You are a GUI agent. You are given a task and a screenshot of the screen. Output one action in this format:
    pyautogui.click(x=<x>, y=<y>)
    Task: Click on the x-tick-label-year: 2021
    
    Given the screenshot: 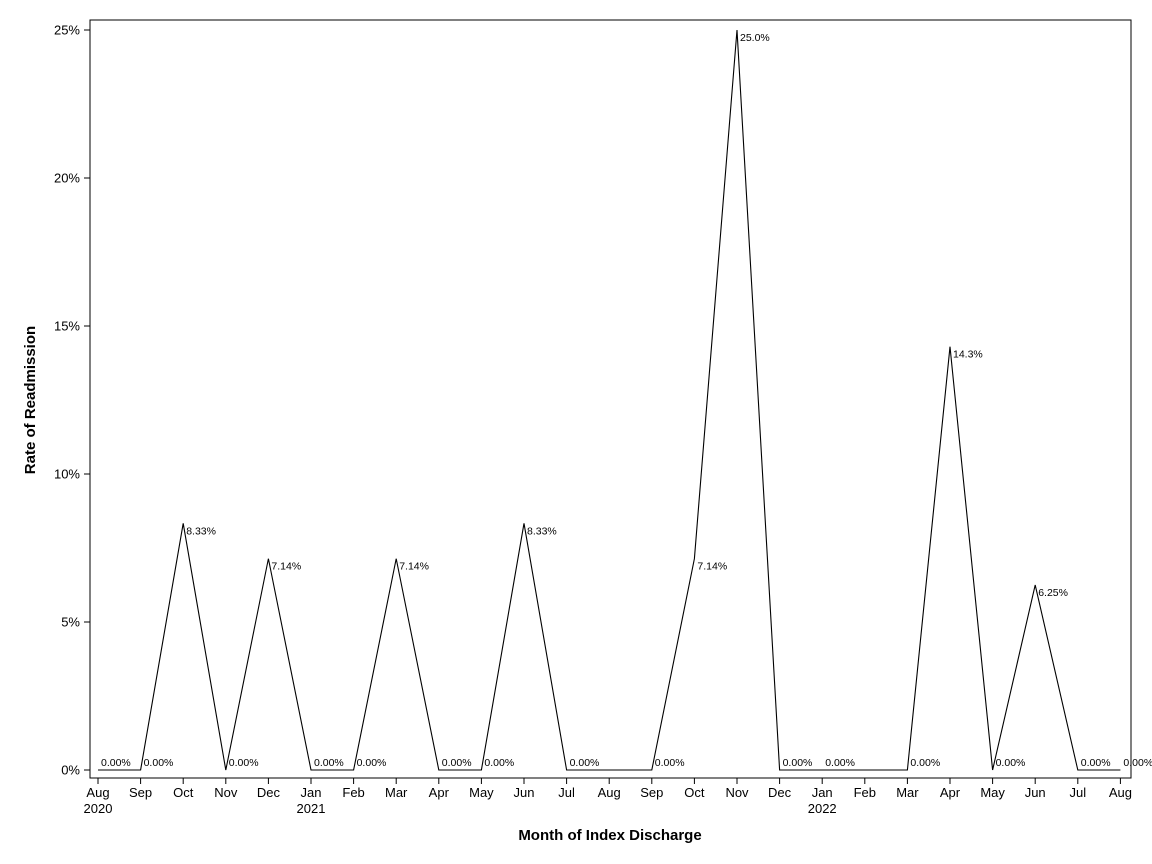 What is the action you would take?
    pyautogui.click(x=311, y=808)
    